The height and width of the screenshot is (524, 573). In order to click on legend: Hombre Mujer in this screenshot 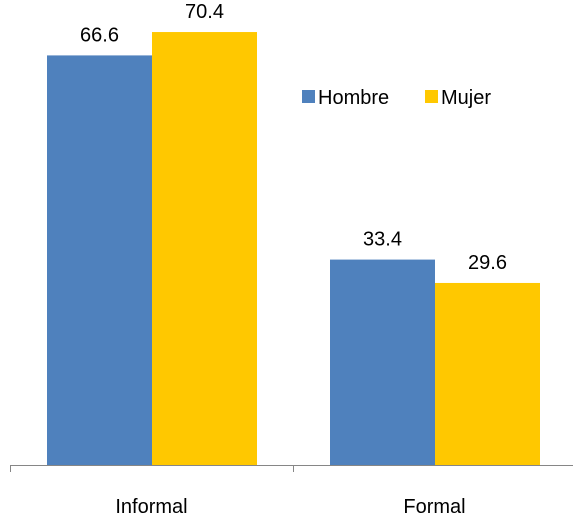, I will do `click(396, 98)`.